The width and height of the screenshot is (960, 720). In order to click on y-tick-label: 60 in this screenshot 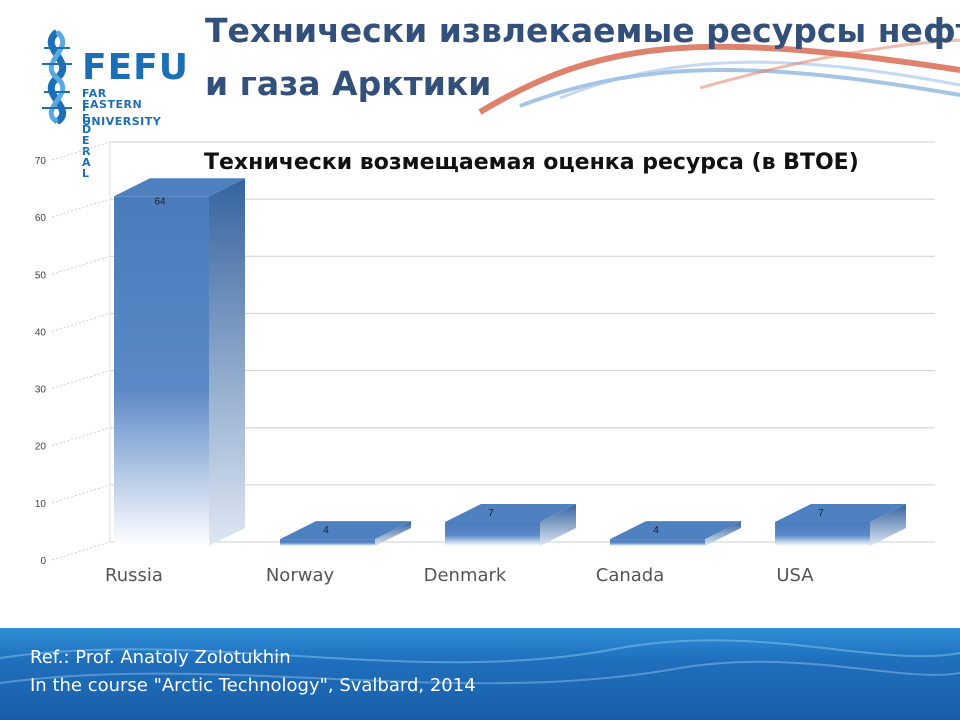, I will do `click(41, 218)`.